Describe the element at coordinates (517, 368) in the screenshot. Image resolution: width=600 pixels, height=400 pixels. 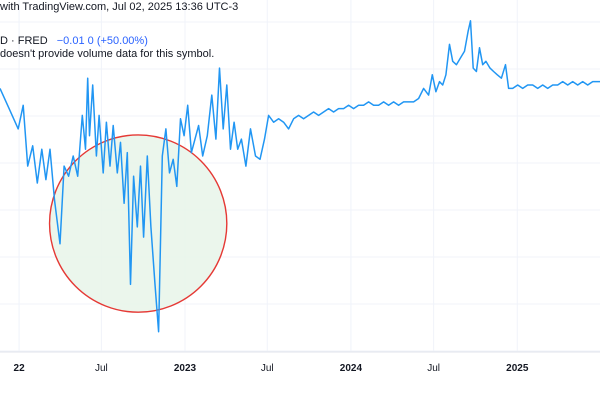
I see `x-tick-label-6: 2025` at that location.